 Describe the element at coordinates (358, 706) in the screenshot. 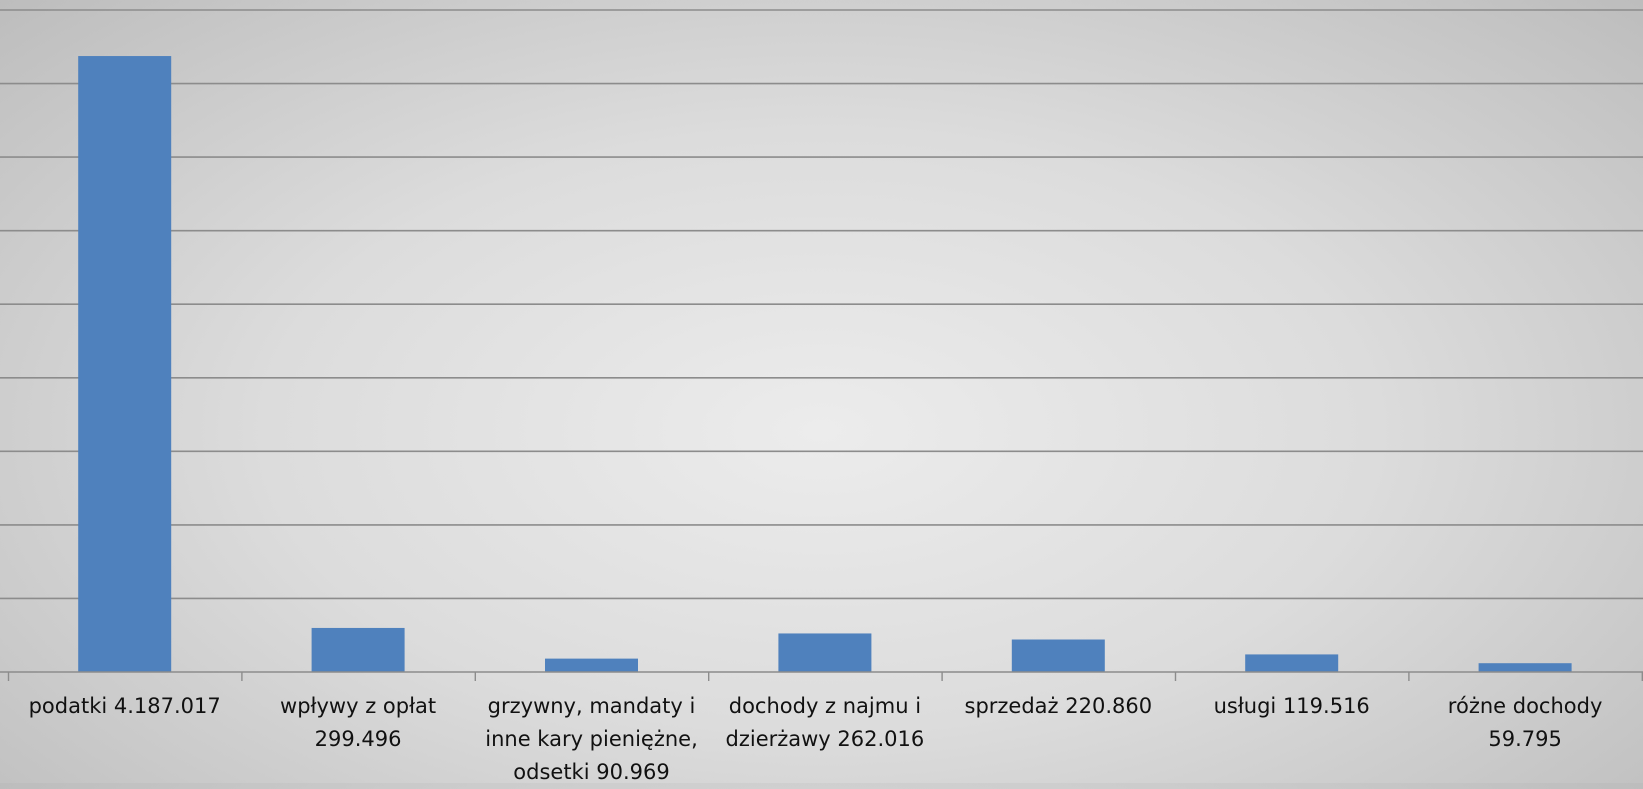

I see `category-label-line: wpływy z opłat` at that location.